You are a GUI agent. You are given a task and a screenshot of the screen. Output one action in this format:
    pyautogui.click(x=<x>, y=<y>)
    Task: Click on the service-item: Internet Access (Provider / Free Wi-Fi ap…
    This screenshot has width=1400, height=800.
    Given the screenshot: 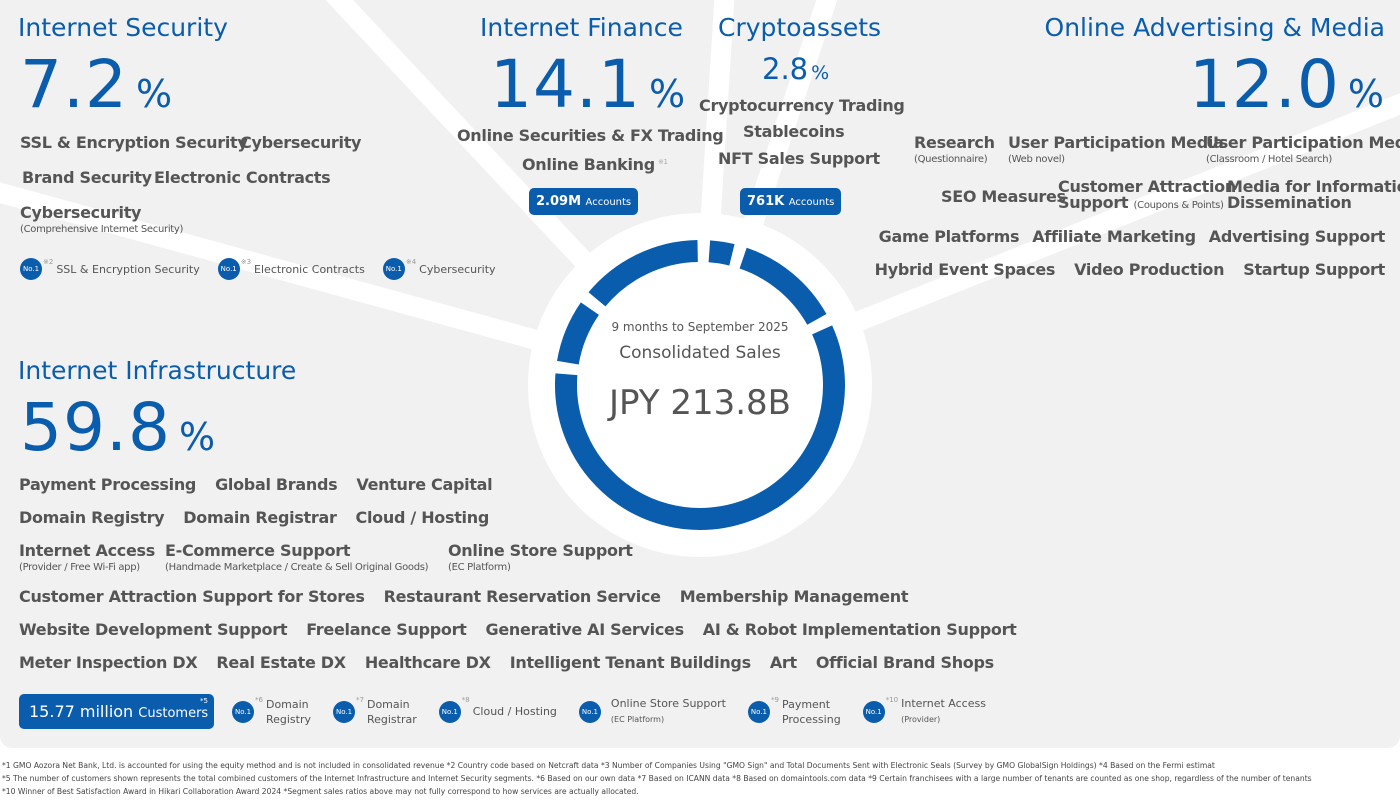 What is the action you would take?
    pyautogui.click(x=87, y=557)
    